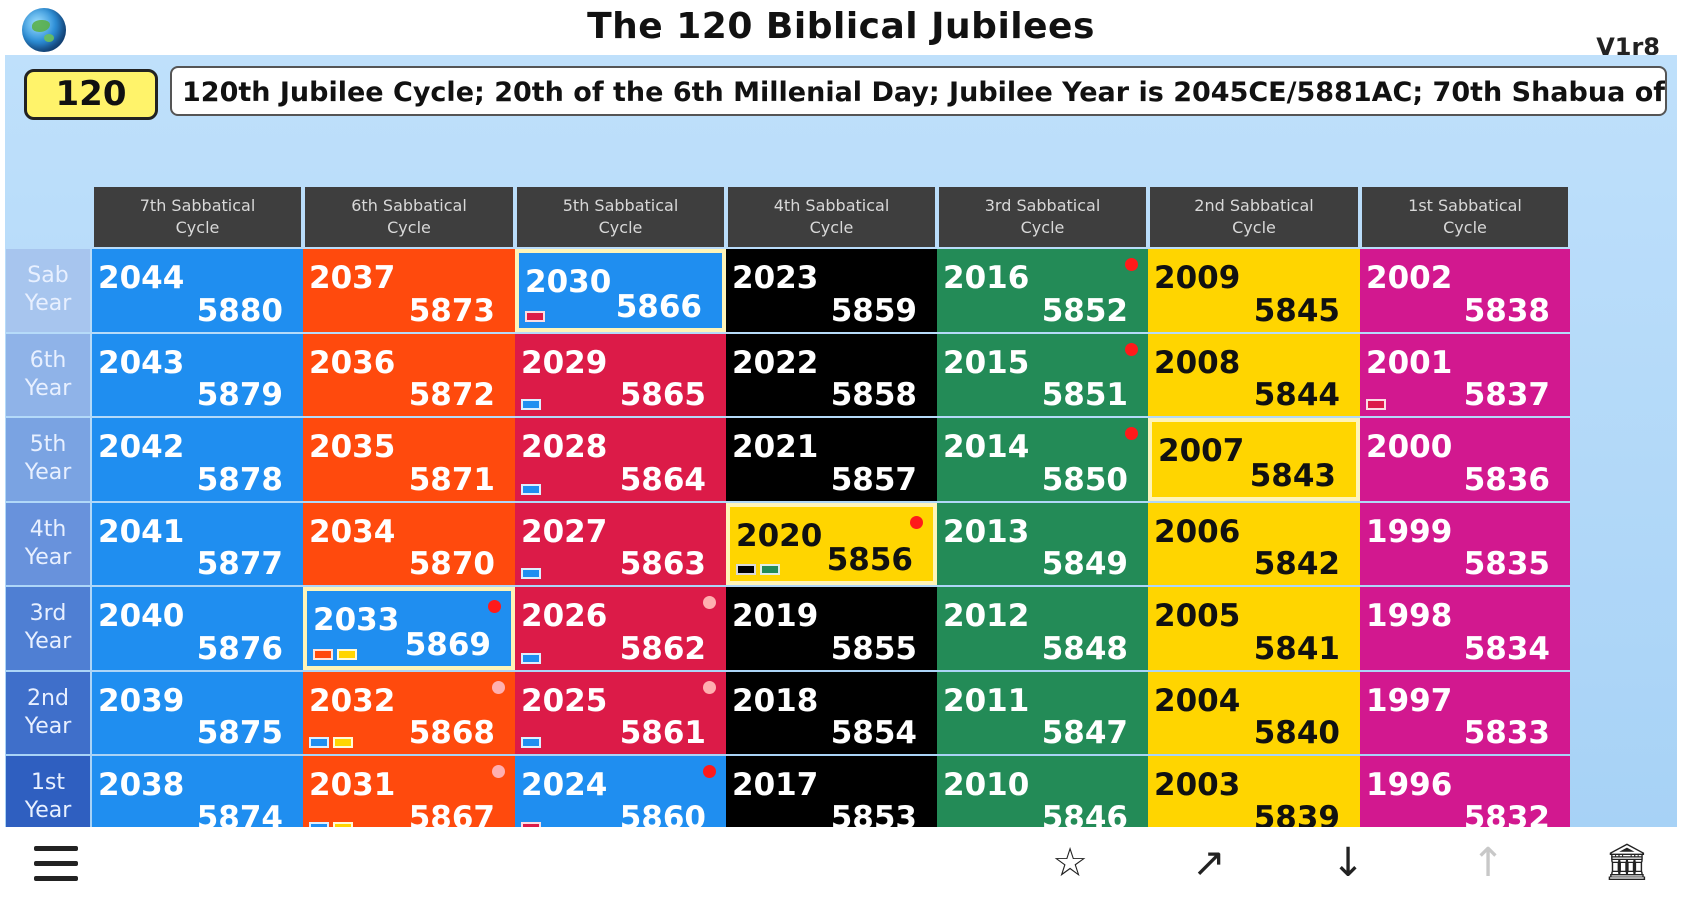 The width and height of the screenshot is (1682, 900). What do you see at coordinates (239, 648) in the screenshot?
I see `year-am: 5876` at bounding box center [239, 648].